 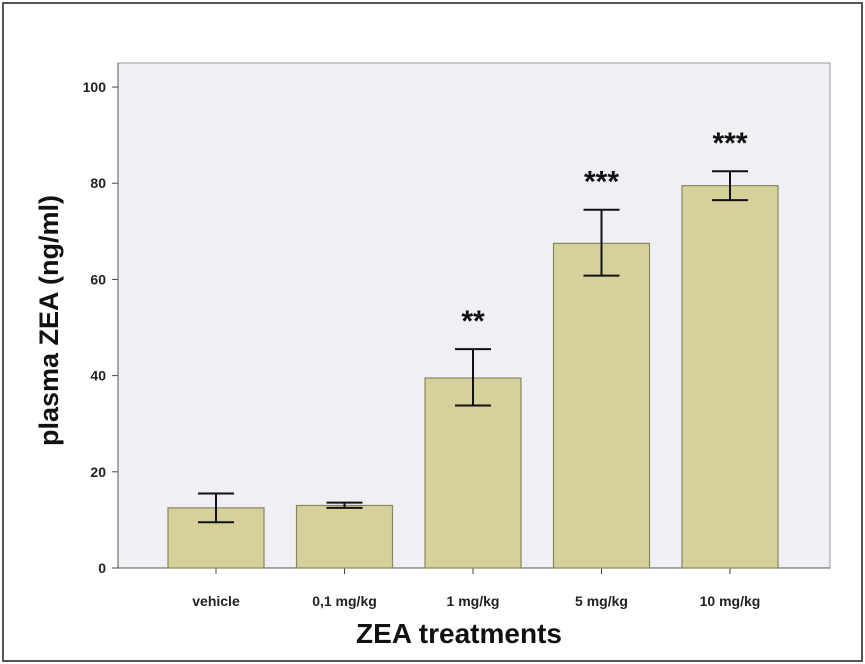 What do you see at coordinates (98, 183) in the screenshot?
I see `y-tick-label: 80` at bounding box center [98, 183].